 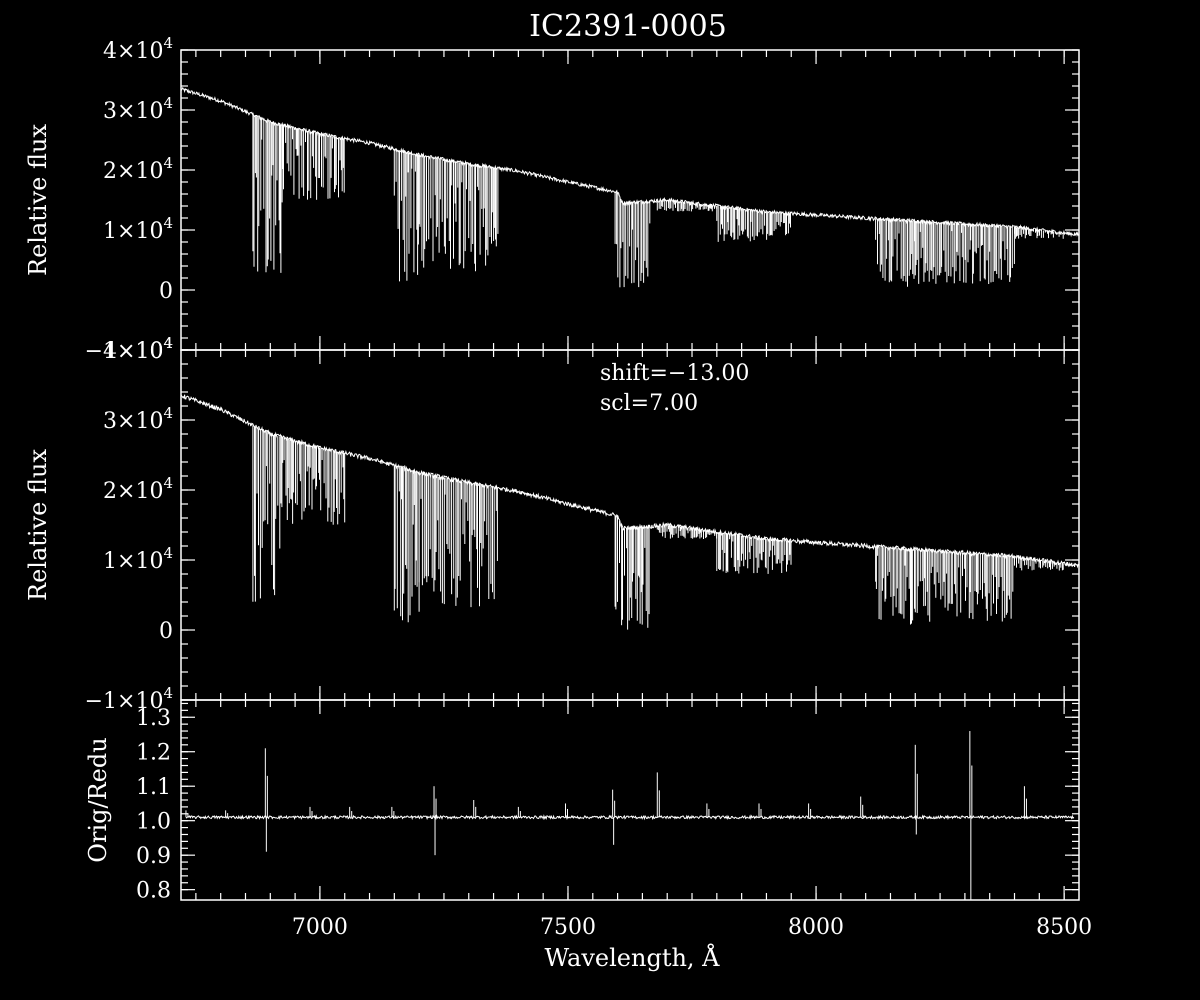 What do you see at coordinates (153, 787) in the screenshot?
I see `ytick-label: 1.1` at bounding box center [153, 787].